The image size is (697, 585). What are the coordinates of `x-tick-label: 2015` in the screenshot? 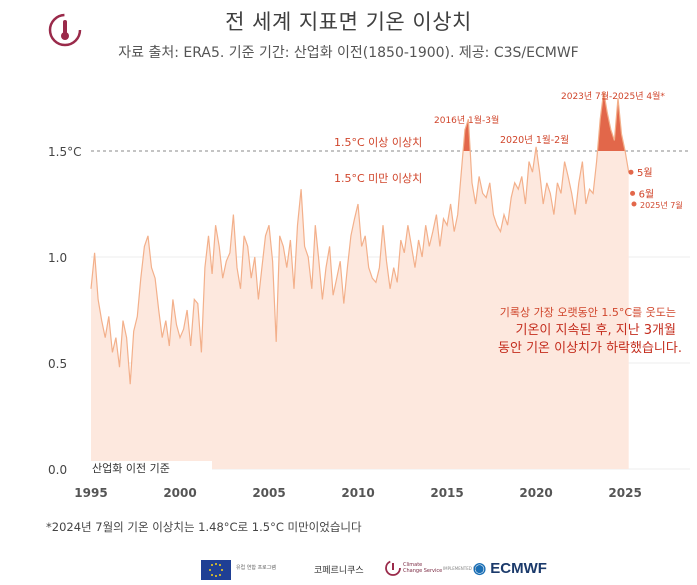 It's located at (446, 493).